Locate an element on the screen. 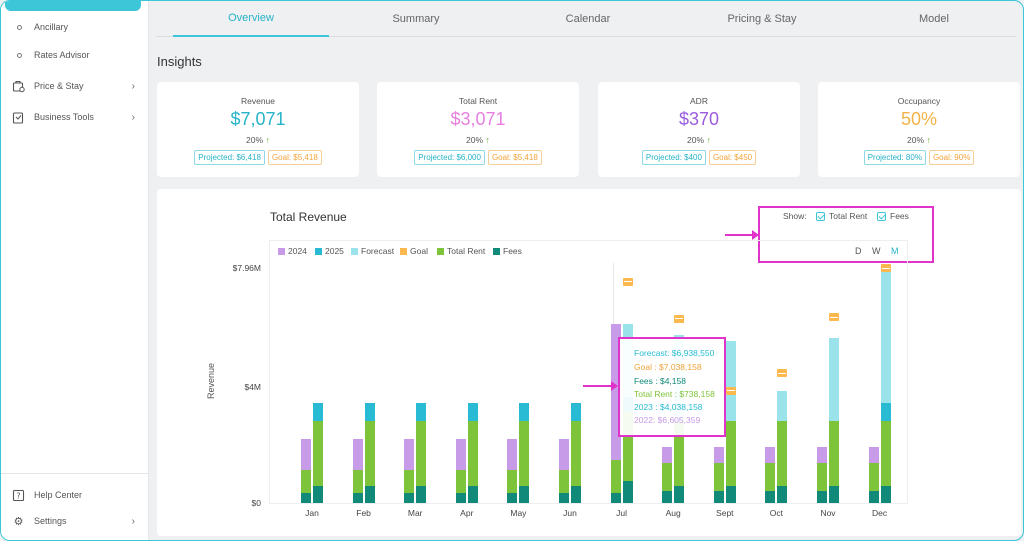 The height and width of the screenshot is (541, 1024). period-week-button: W is located at coordinates (876, 251).